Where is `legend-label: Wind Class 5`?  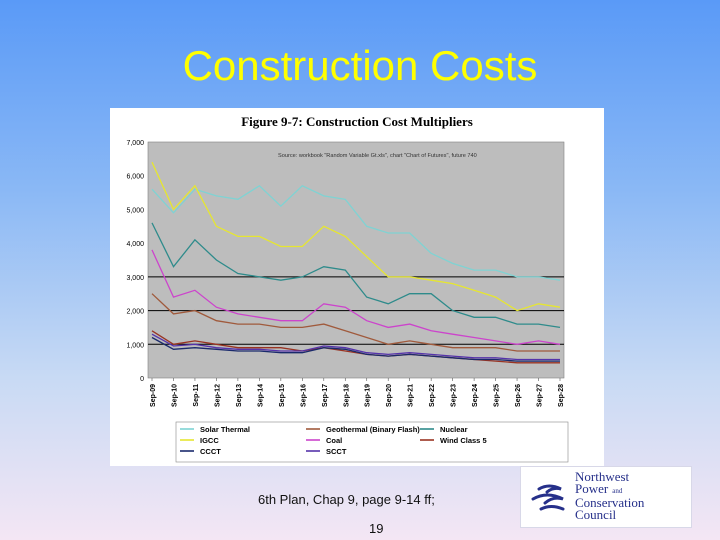 legend-label: Wind Class 5 is located at coordinates (463, 440).